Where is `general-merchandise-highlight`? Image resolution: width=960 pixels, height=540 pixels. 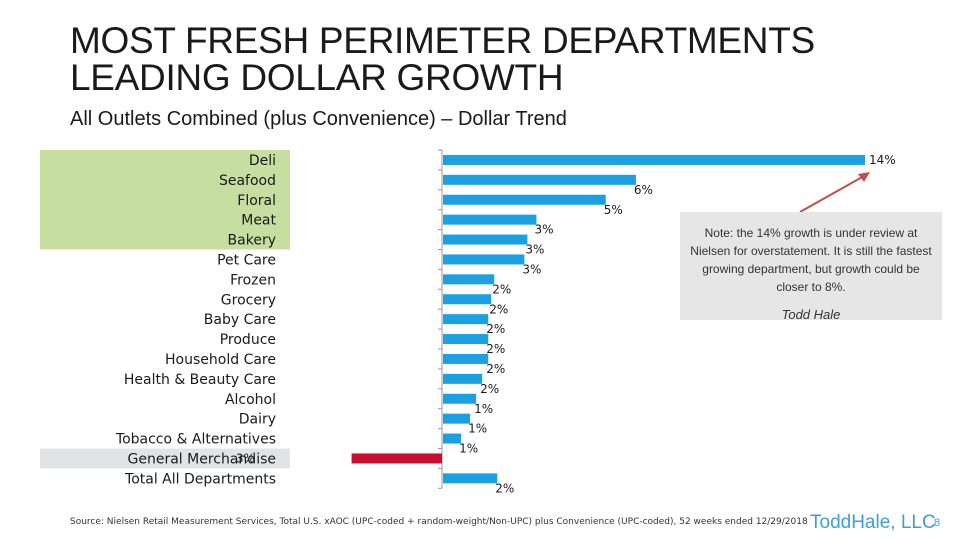 general-merchandise-highlight is located at coordinates (165, 458).